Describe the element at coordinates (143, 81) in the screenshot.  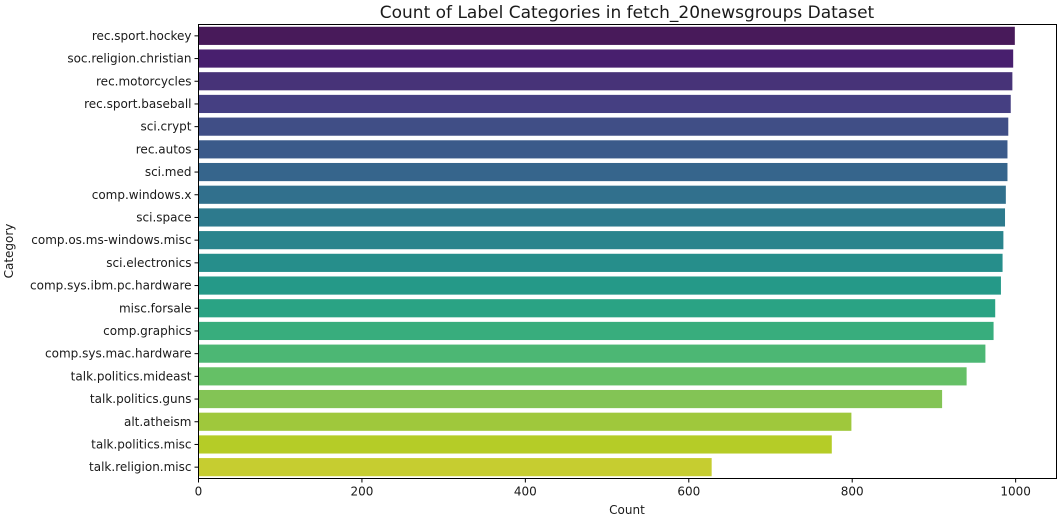
I see `y-tick-label: rec.motorcycles` at that location.